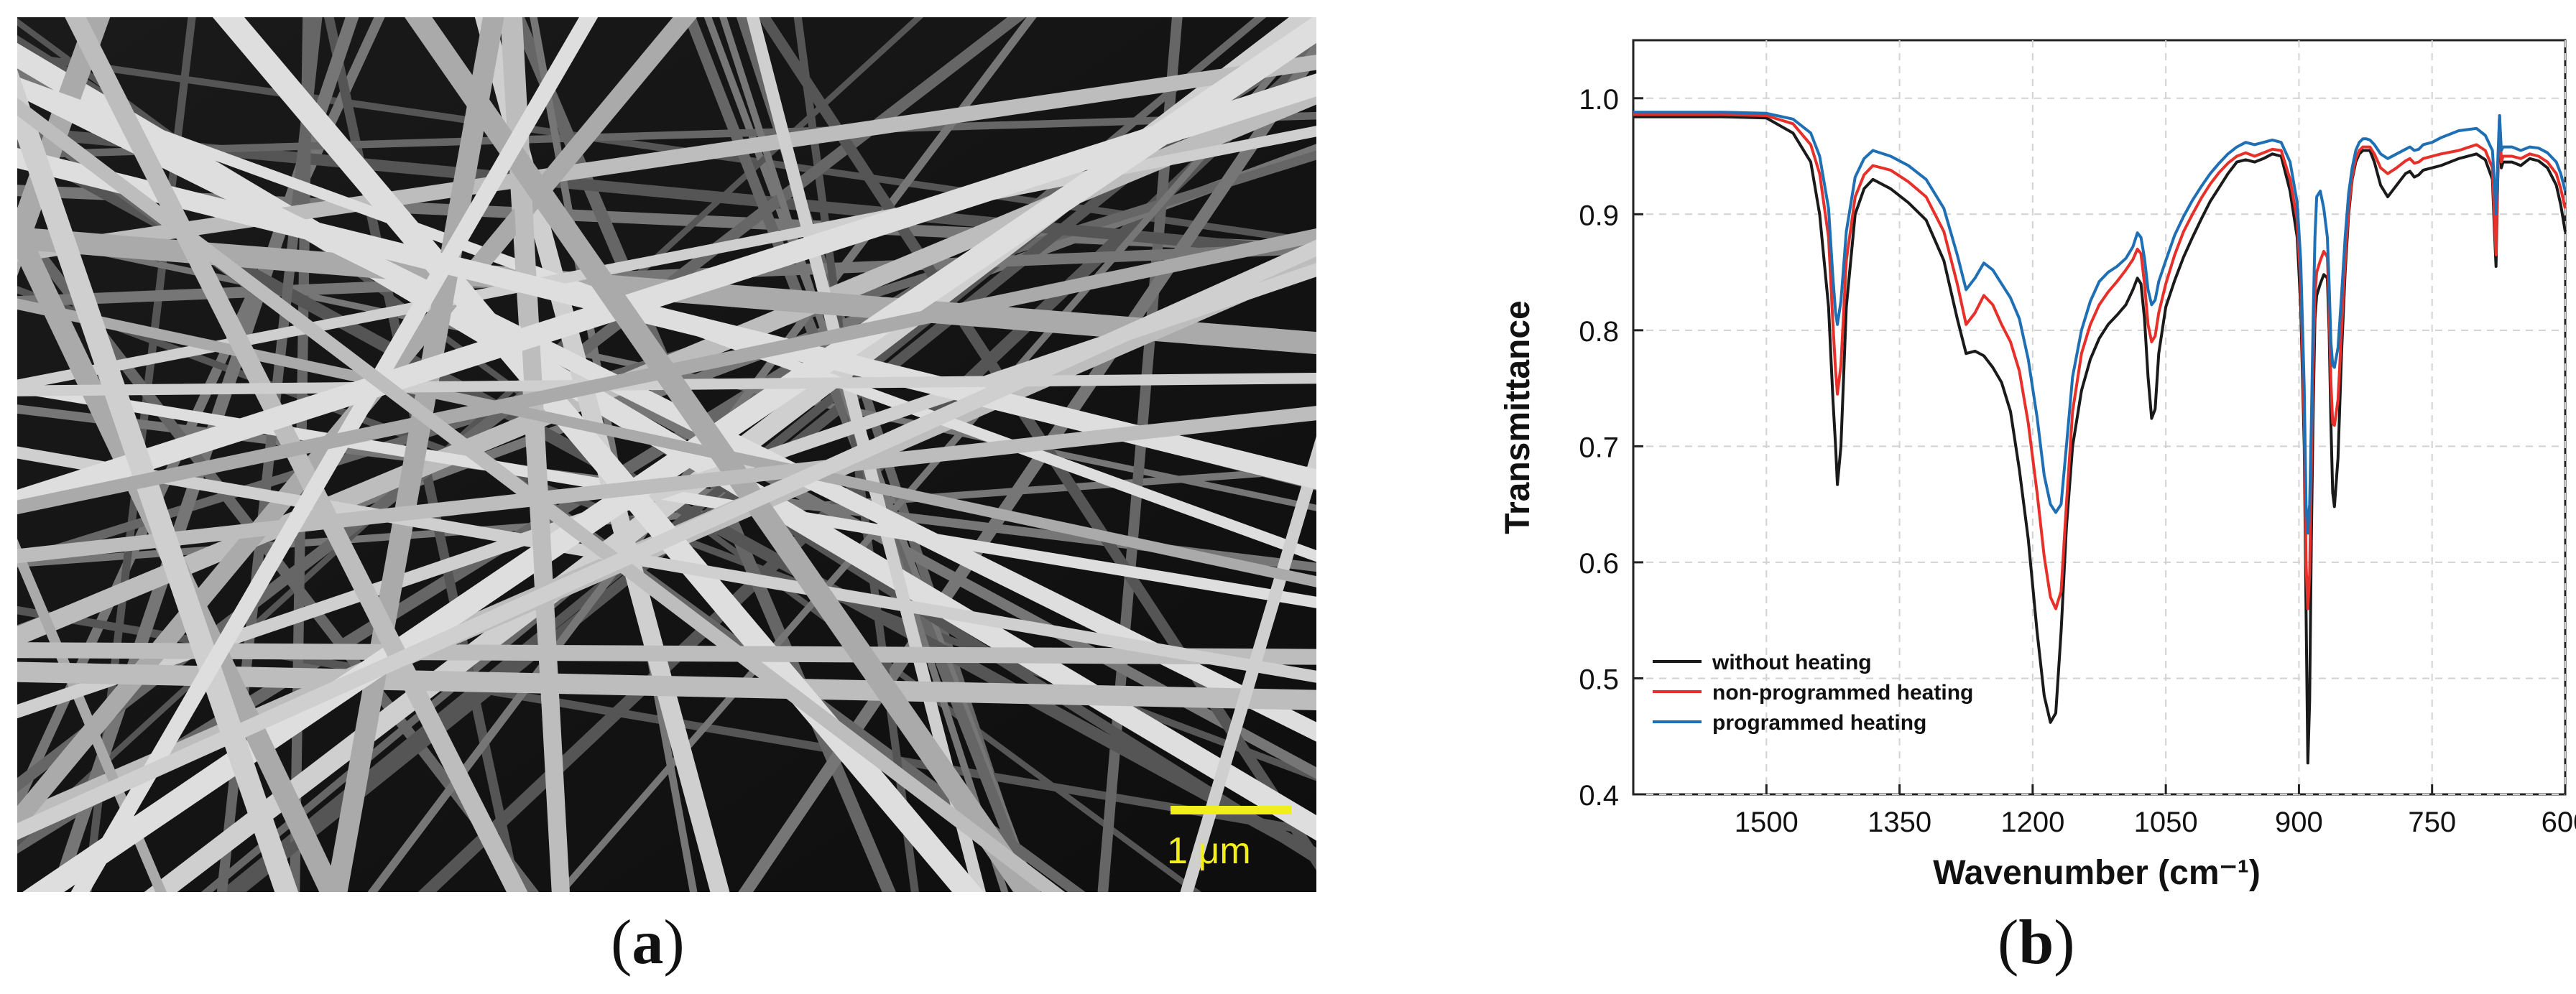 This screenshot has width=2576, height=994. What do you see at coordinates (1599, 564) in the screenshot?
I see `y-tick-label: 0.6` at bounding box center [1599, 564].